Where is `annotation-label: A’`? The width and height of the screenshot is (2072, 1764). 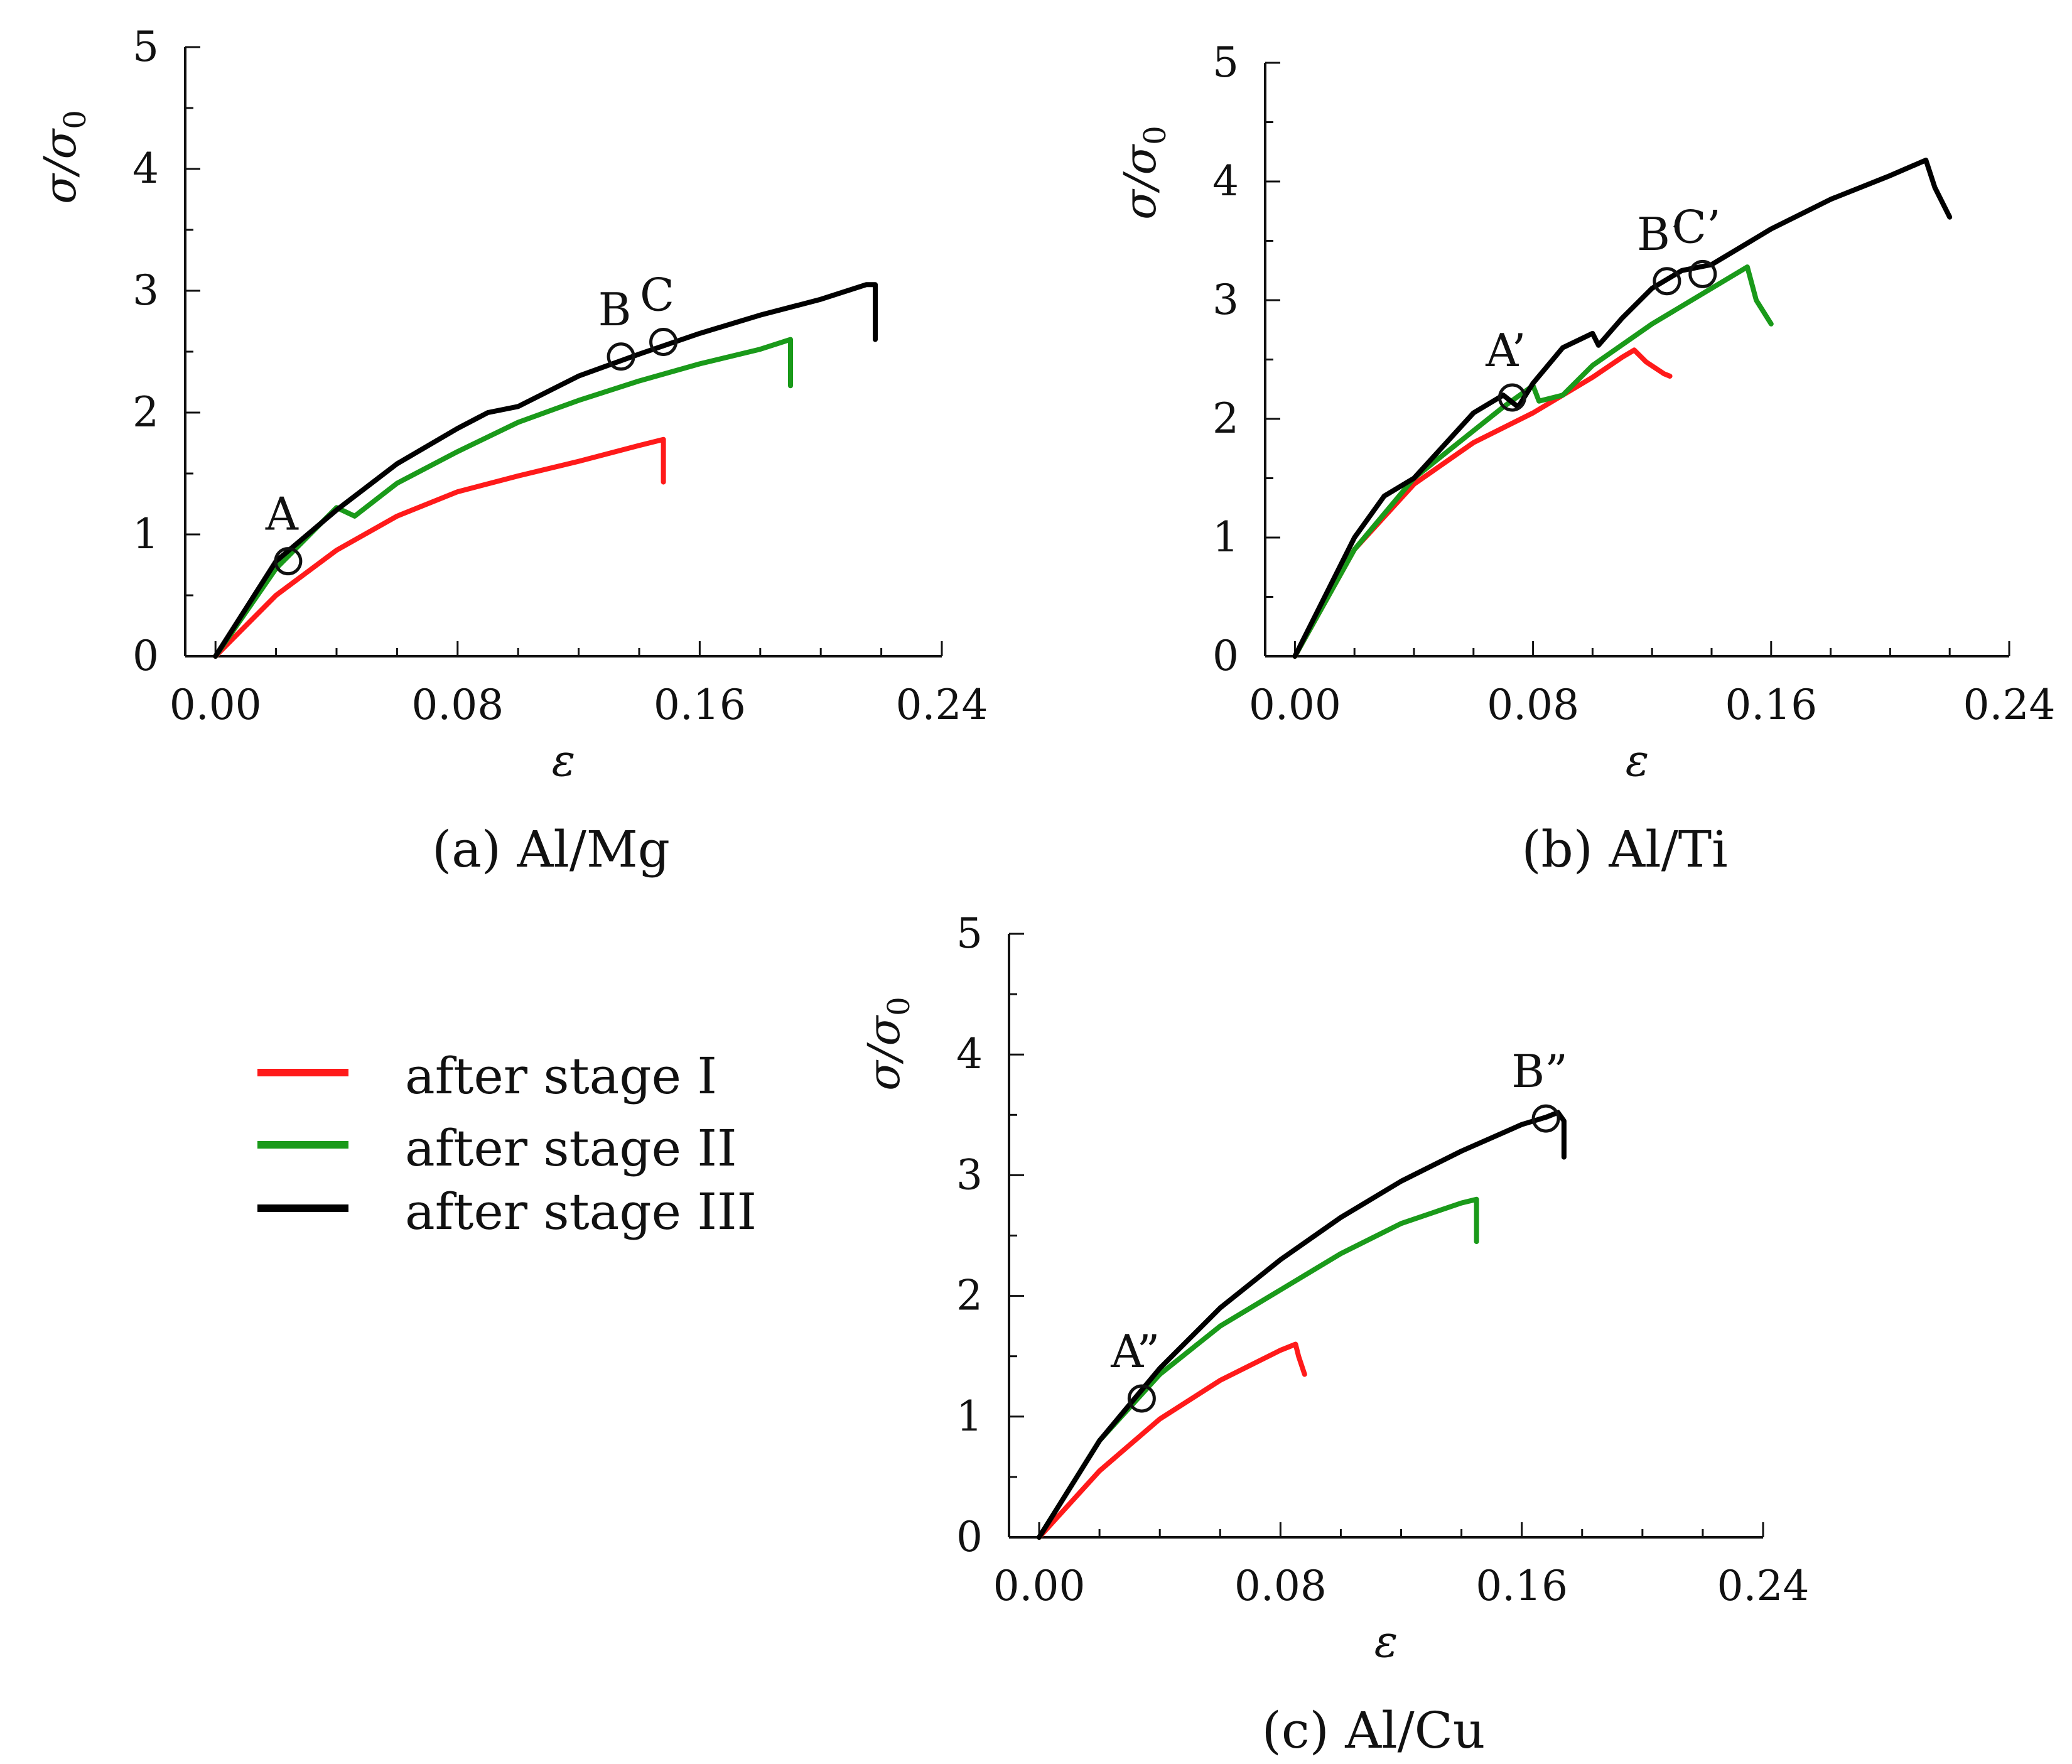 annotation-label: A’ is located at coordinates (1505, 350).